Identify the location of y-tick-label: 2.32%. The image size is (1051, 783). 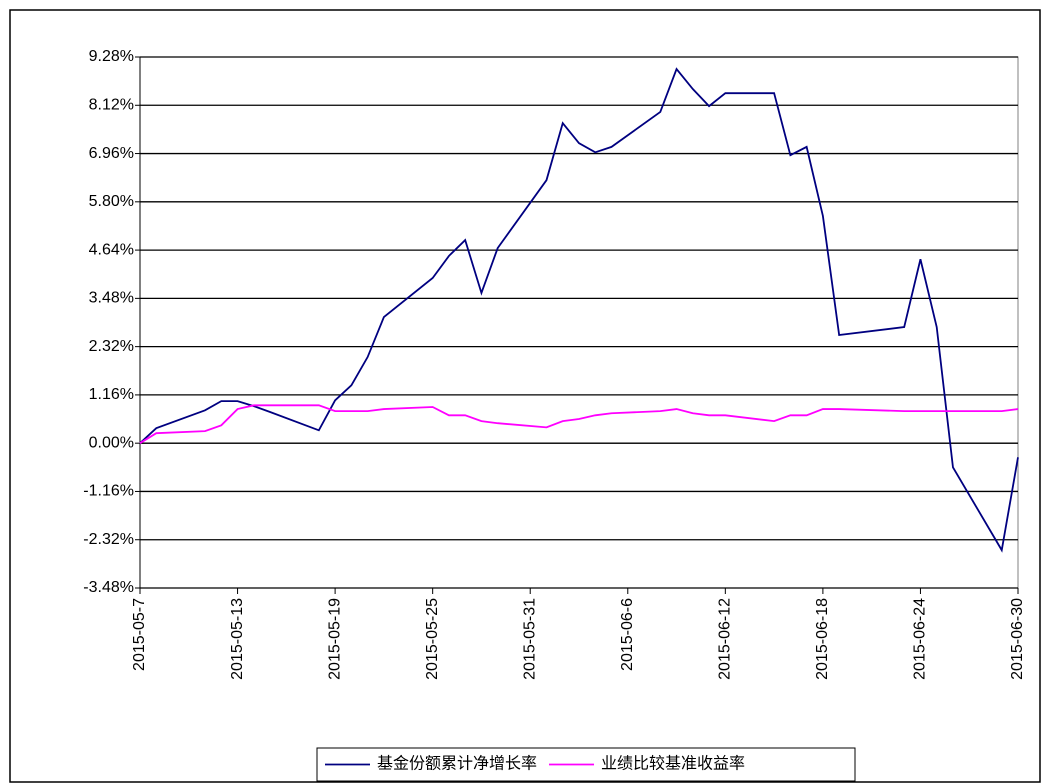
(111, 346).